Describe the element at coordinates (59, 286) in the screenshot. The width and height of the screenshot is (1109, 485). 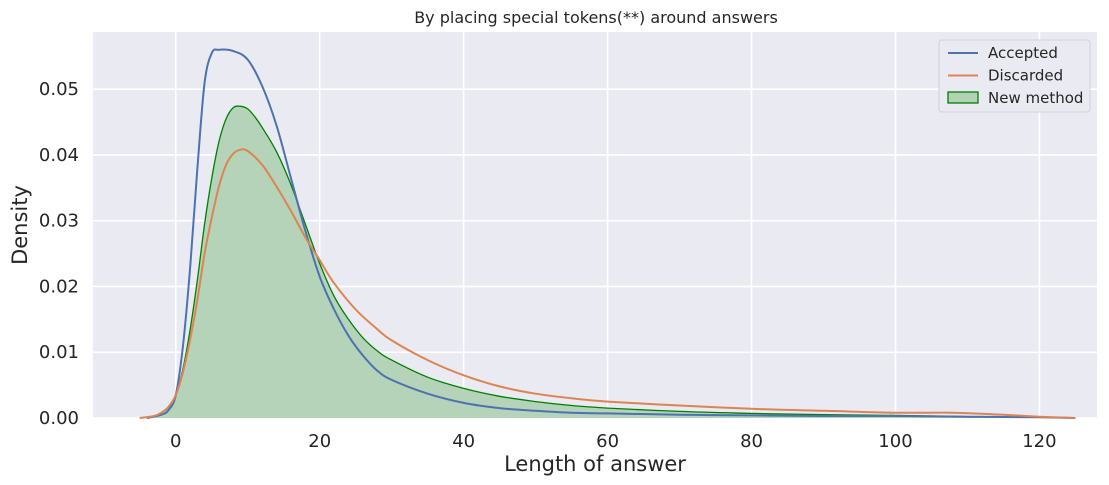
I see `y-tick-label: 0.02` at that location.